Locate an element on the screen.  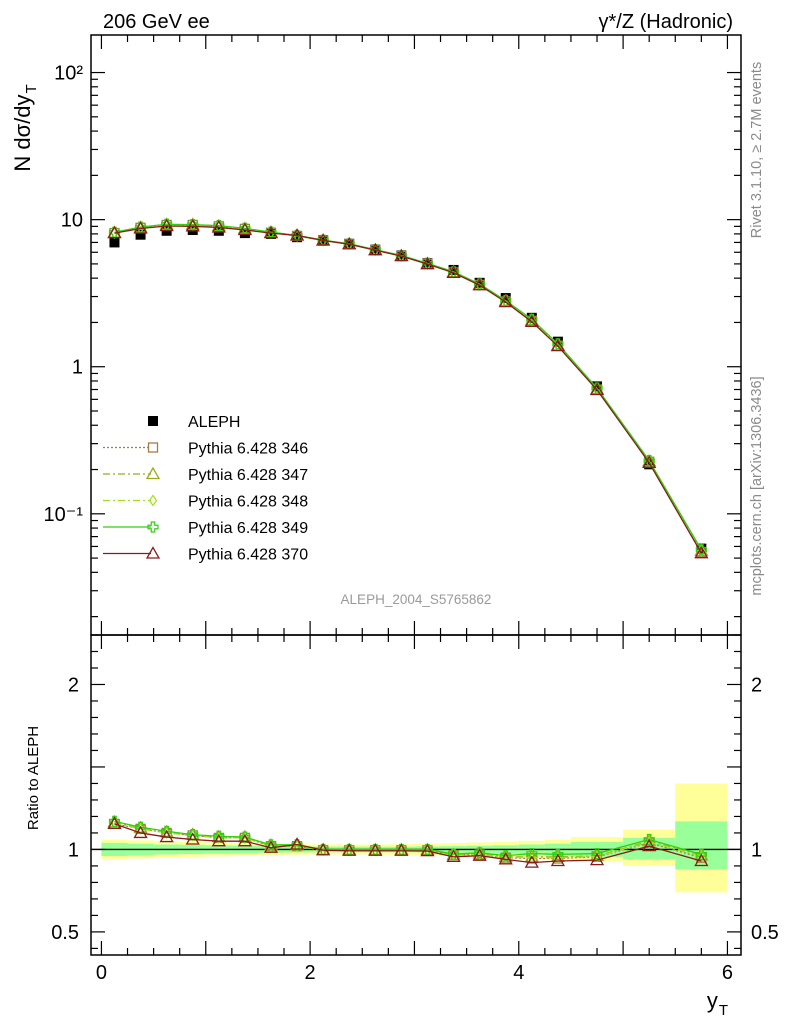
legend-label-p349: Pythia 6.428 349 is located at coordinates (248, 528).